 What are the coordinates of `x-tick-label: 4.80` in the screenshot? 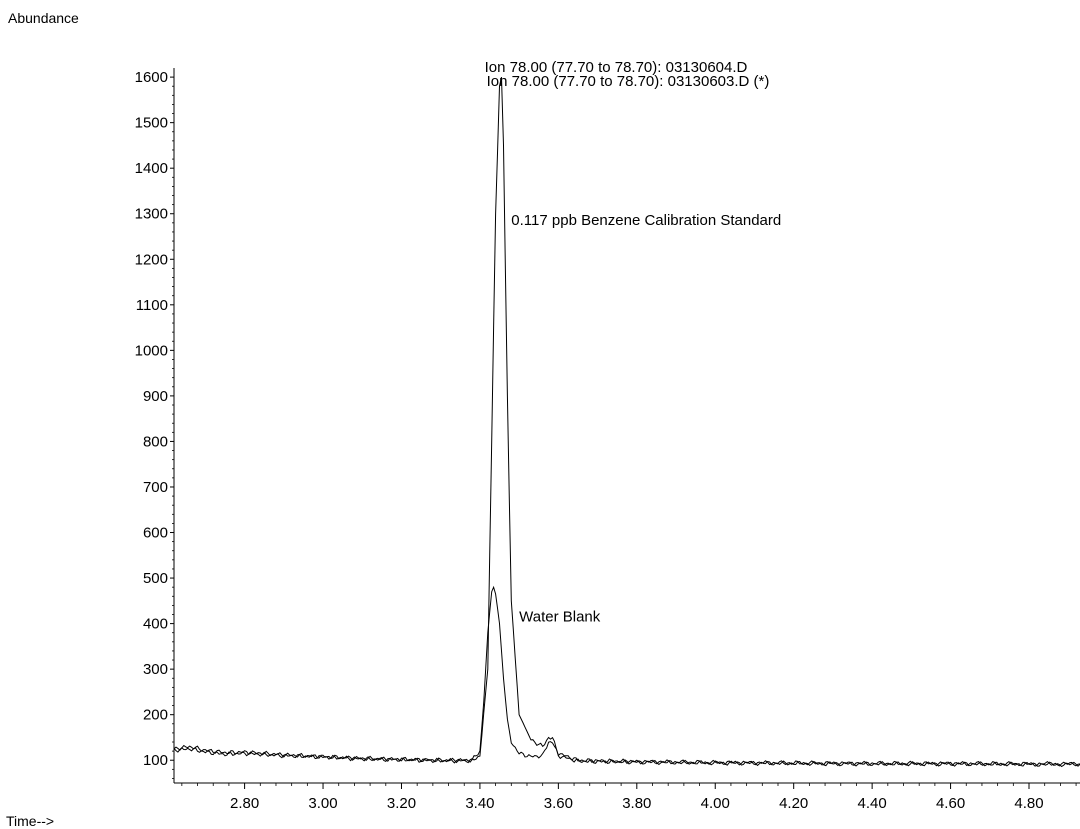 It's located at (1028, 803).